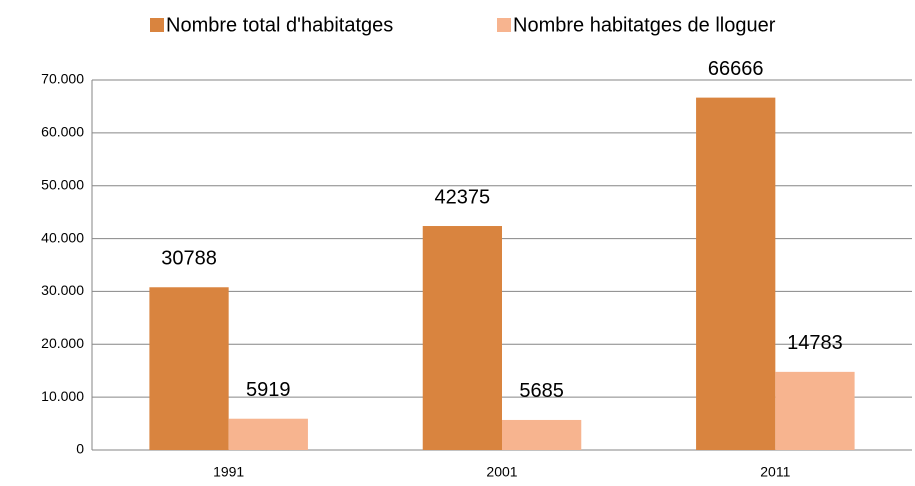 The image size is (915, 486). I want to click on x-tick-label: 2001, so click(501, 472).